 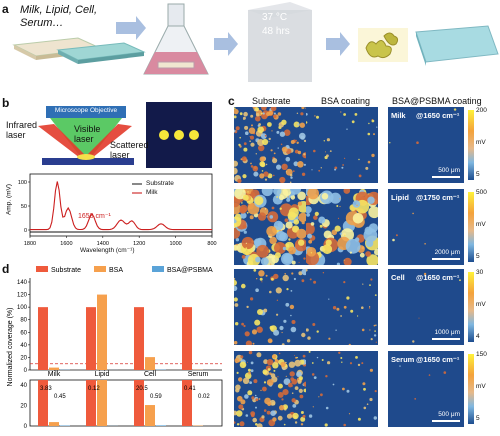 I want to click on inset-y-tick-label: 20, so click(x=23, y=407).